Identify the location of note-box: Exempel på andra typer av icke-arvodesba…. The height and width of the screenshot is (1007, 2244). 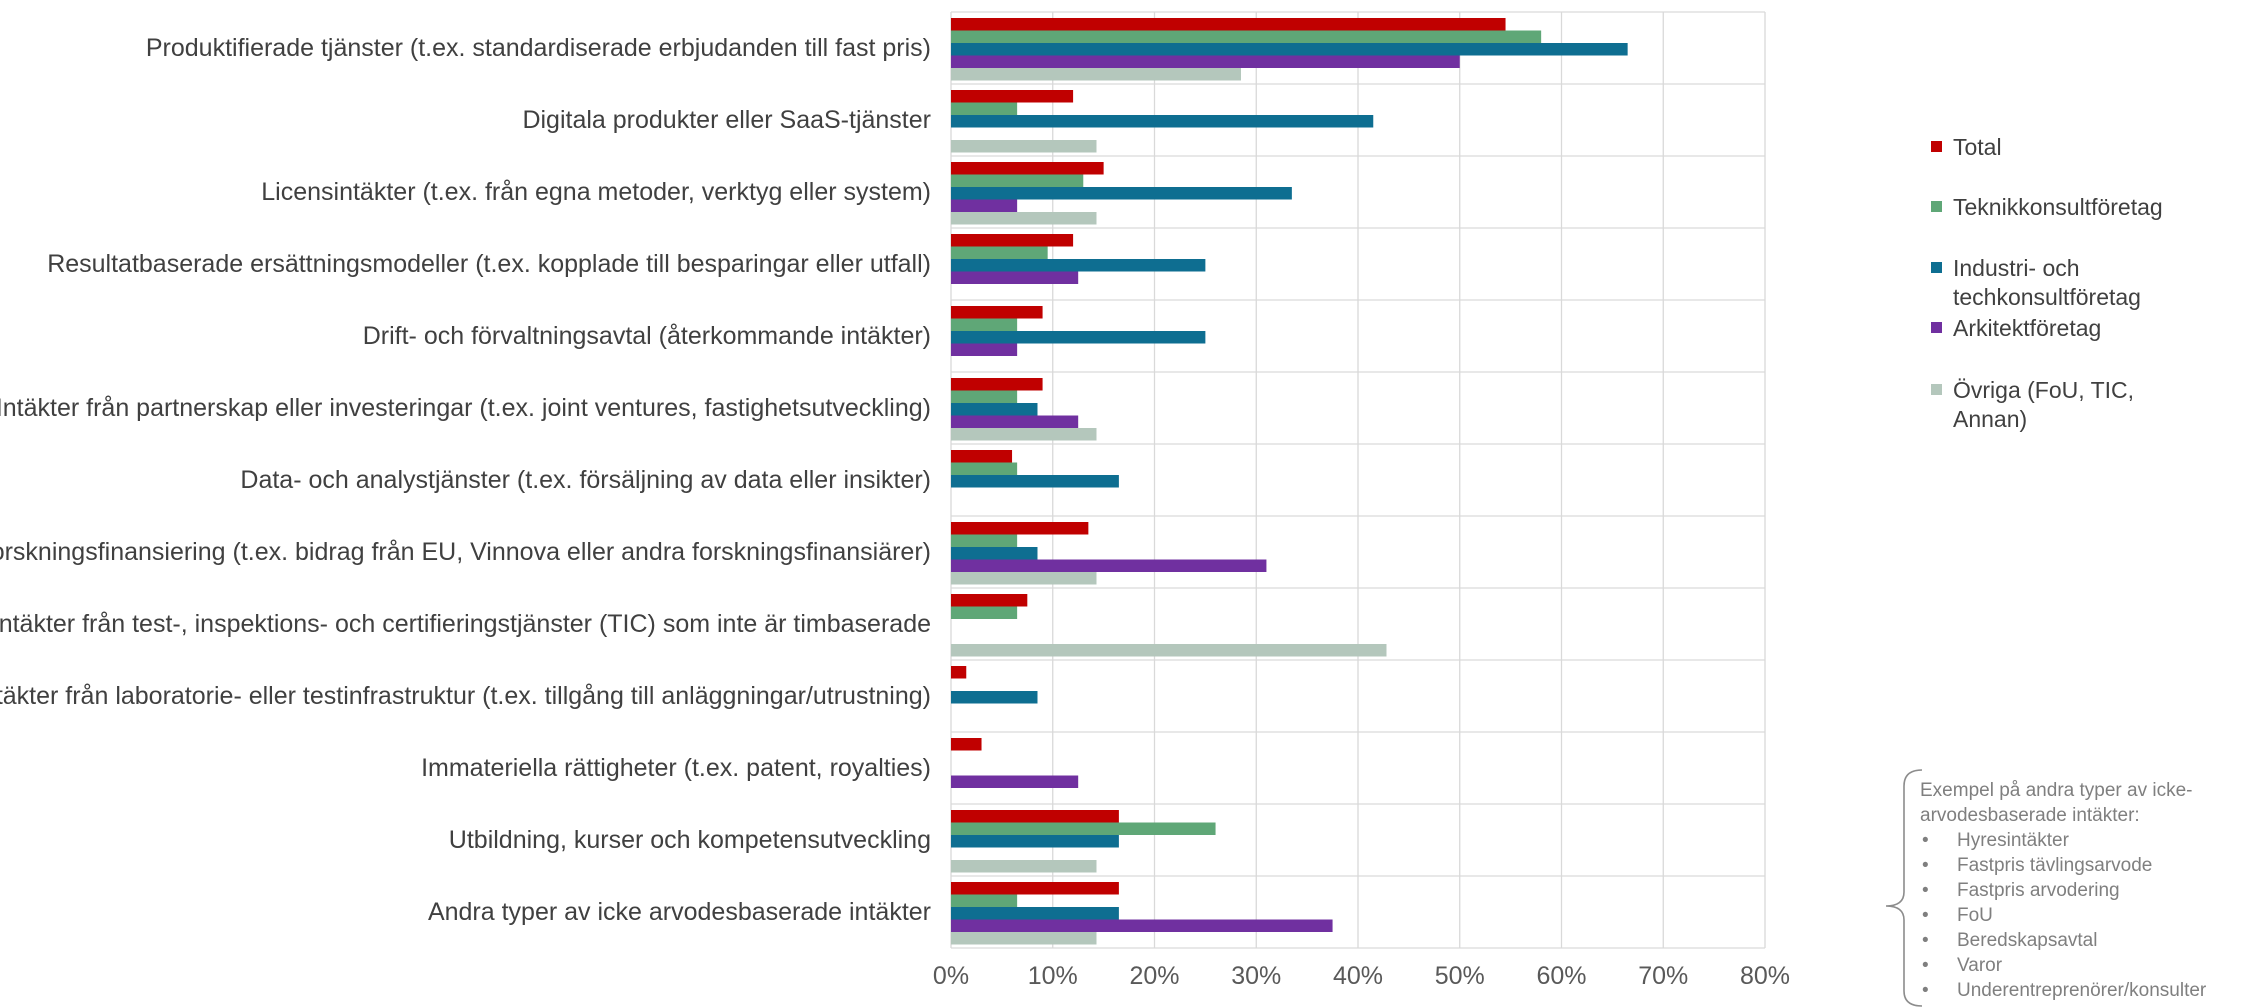
(2080, 890).